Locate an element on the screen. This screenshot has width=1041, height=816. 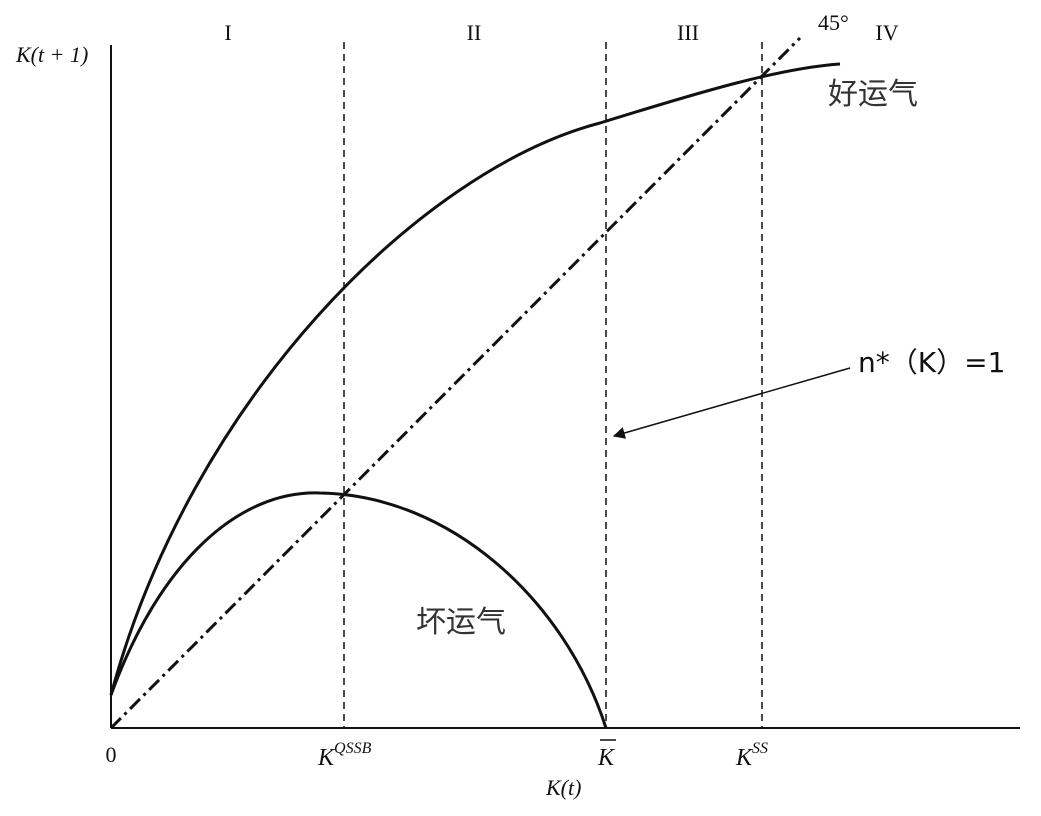
x-mark-label: KSS is located at coordinates (751, 755).